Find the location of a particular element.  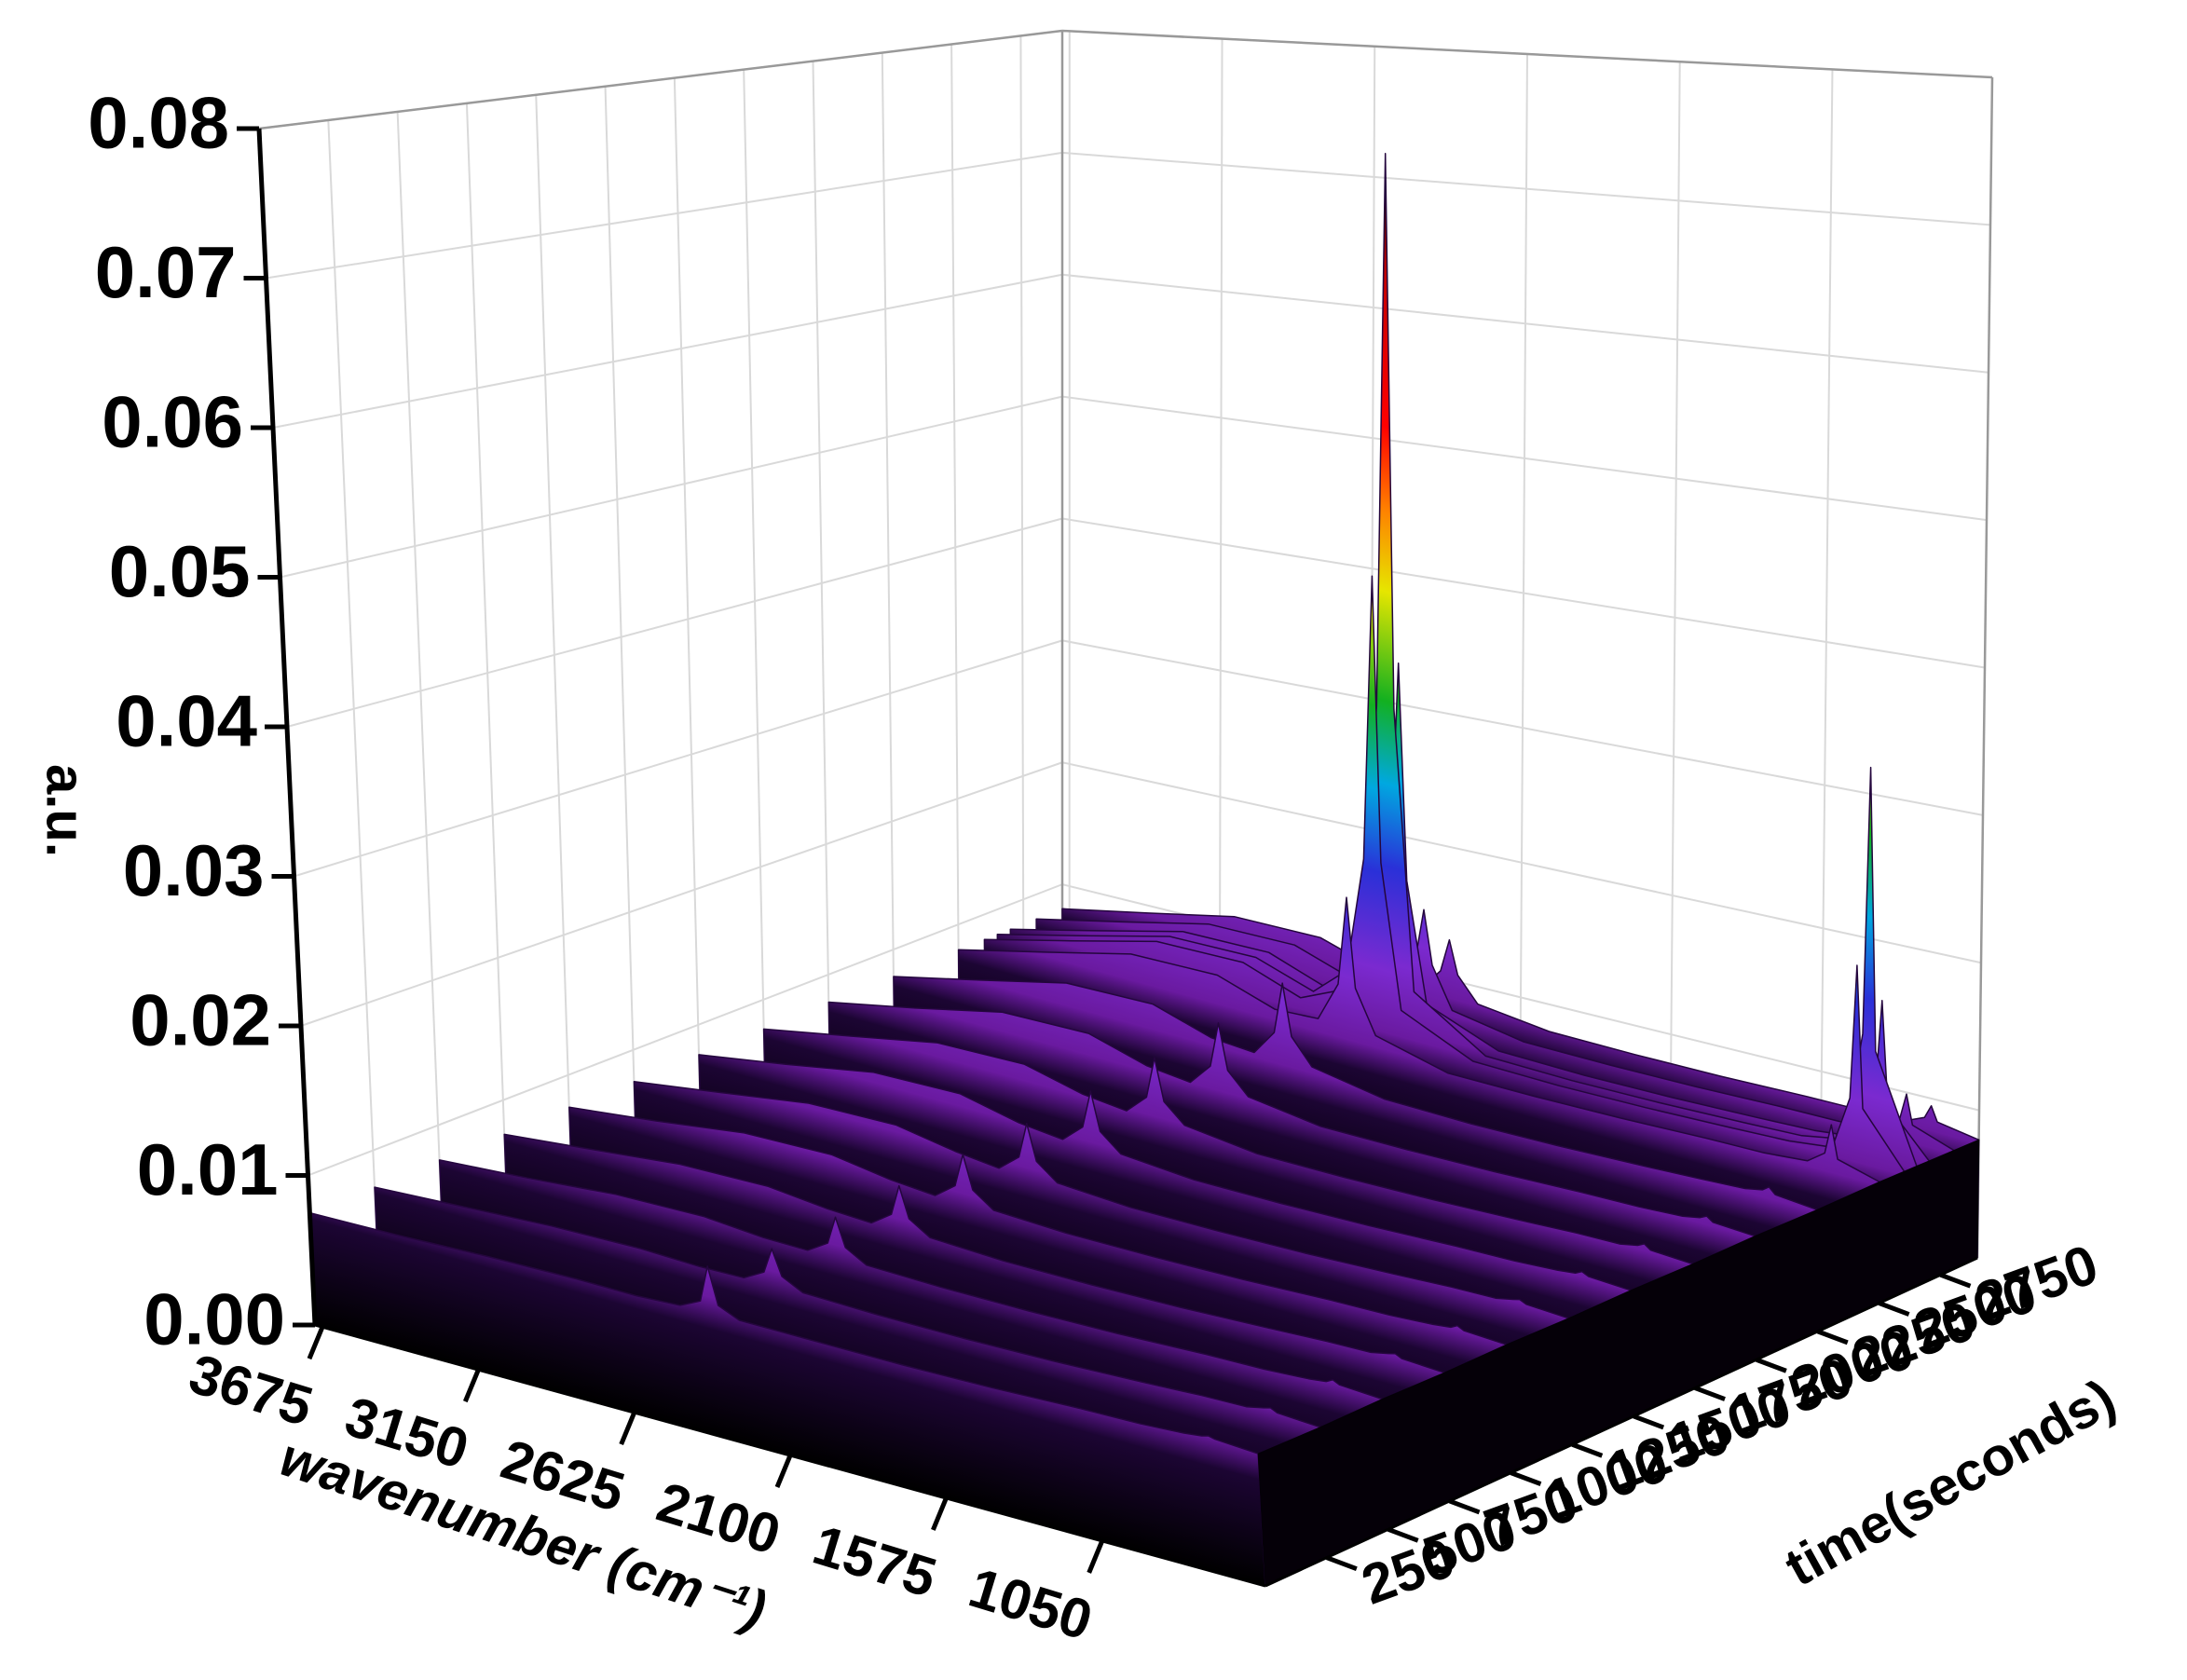

side-face is located at coordinates (1618, 1363).